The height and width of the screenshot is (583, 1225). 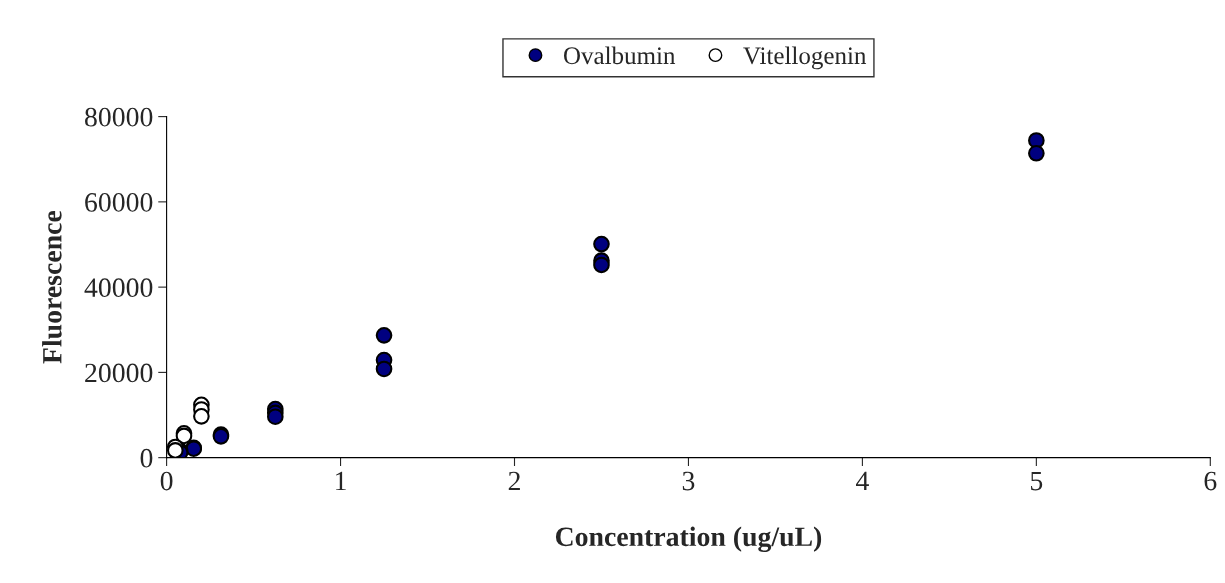 I want to click on y-tick-label: 80000, so click(x=119, y=117).